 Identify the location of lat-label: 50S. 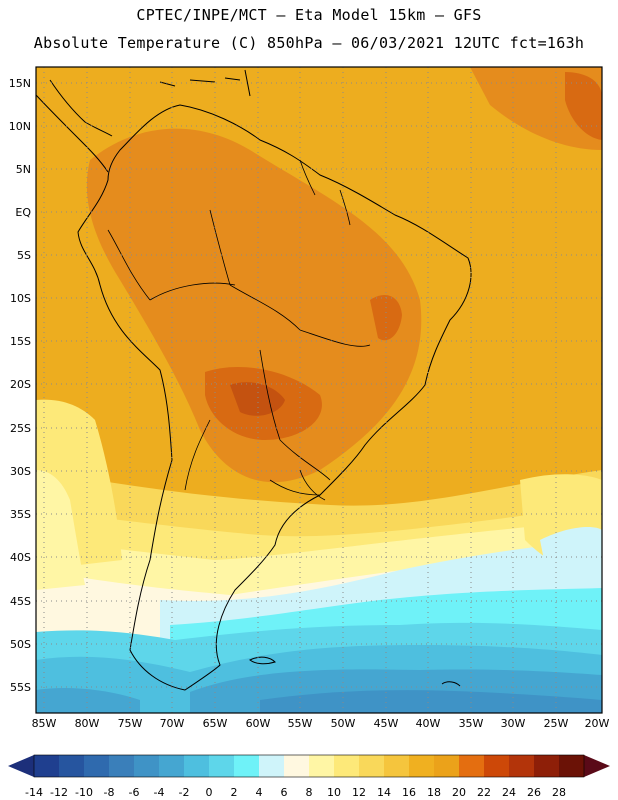
(20, 644).